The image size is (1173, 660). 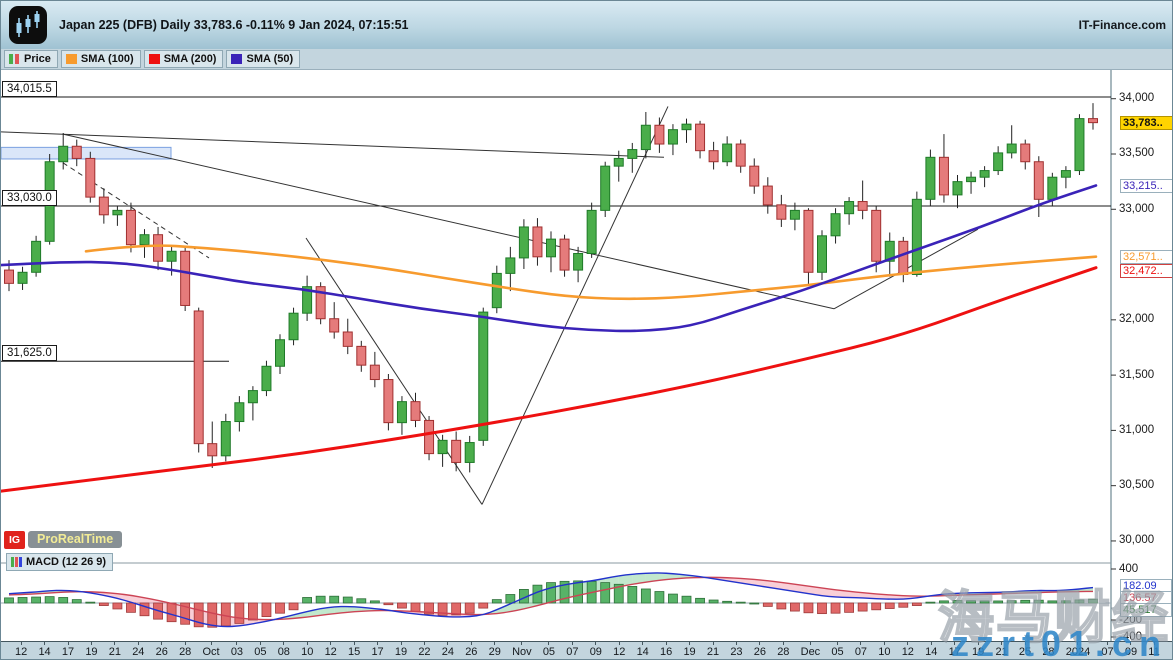 I want to click on time-axis-label: 25, so click(x=1025, y=652).